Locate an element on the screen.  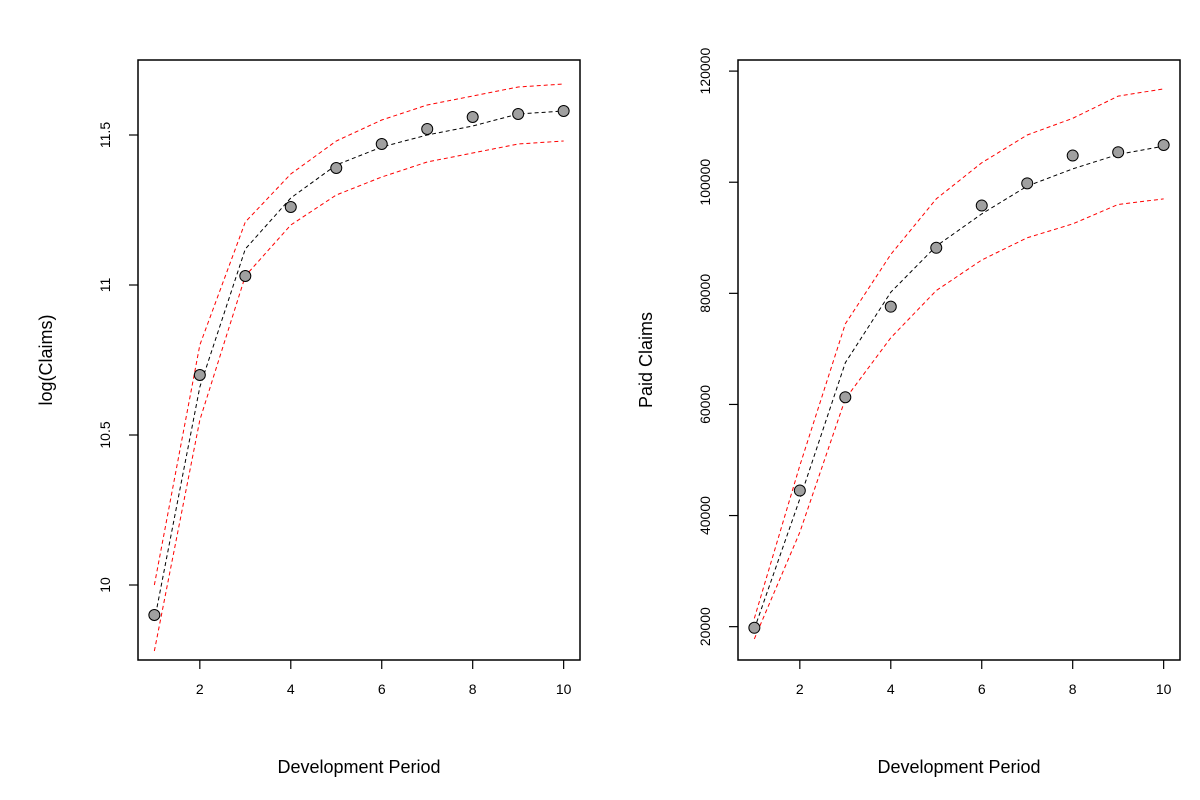
y-axis-title: log(Claims) is located at coordinates (46, 359).